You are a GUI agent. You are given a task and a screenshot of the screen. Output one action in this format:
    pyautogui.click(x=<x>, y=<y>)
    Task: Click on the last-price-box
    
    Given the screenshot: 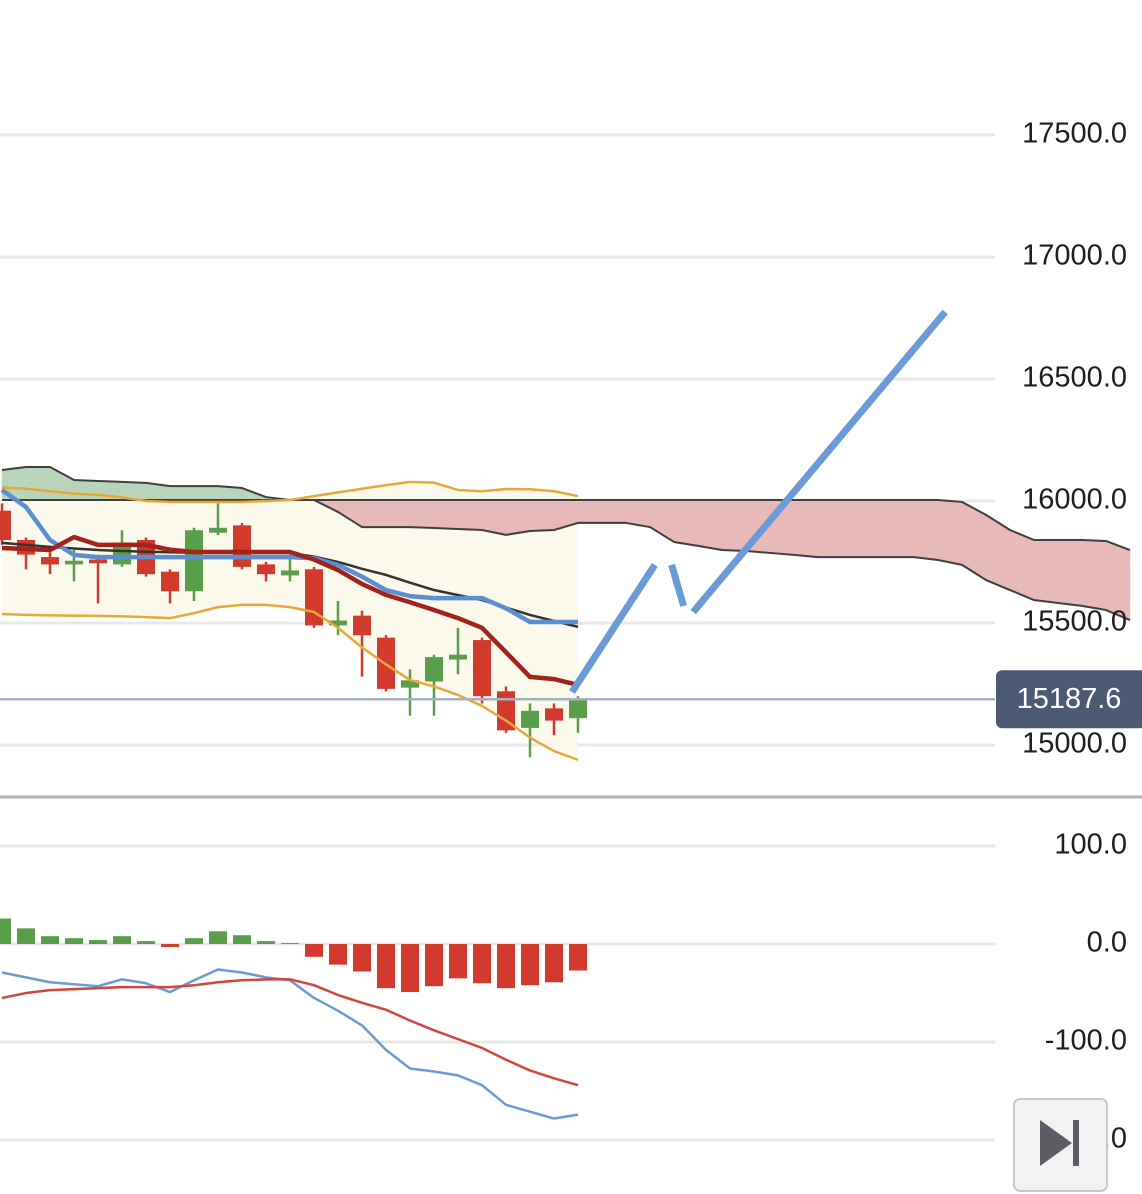 What is the action you would take?
    pyautogui.click(x=1069, y=699)
    